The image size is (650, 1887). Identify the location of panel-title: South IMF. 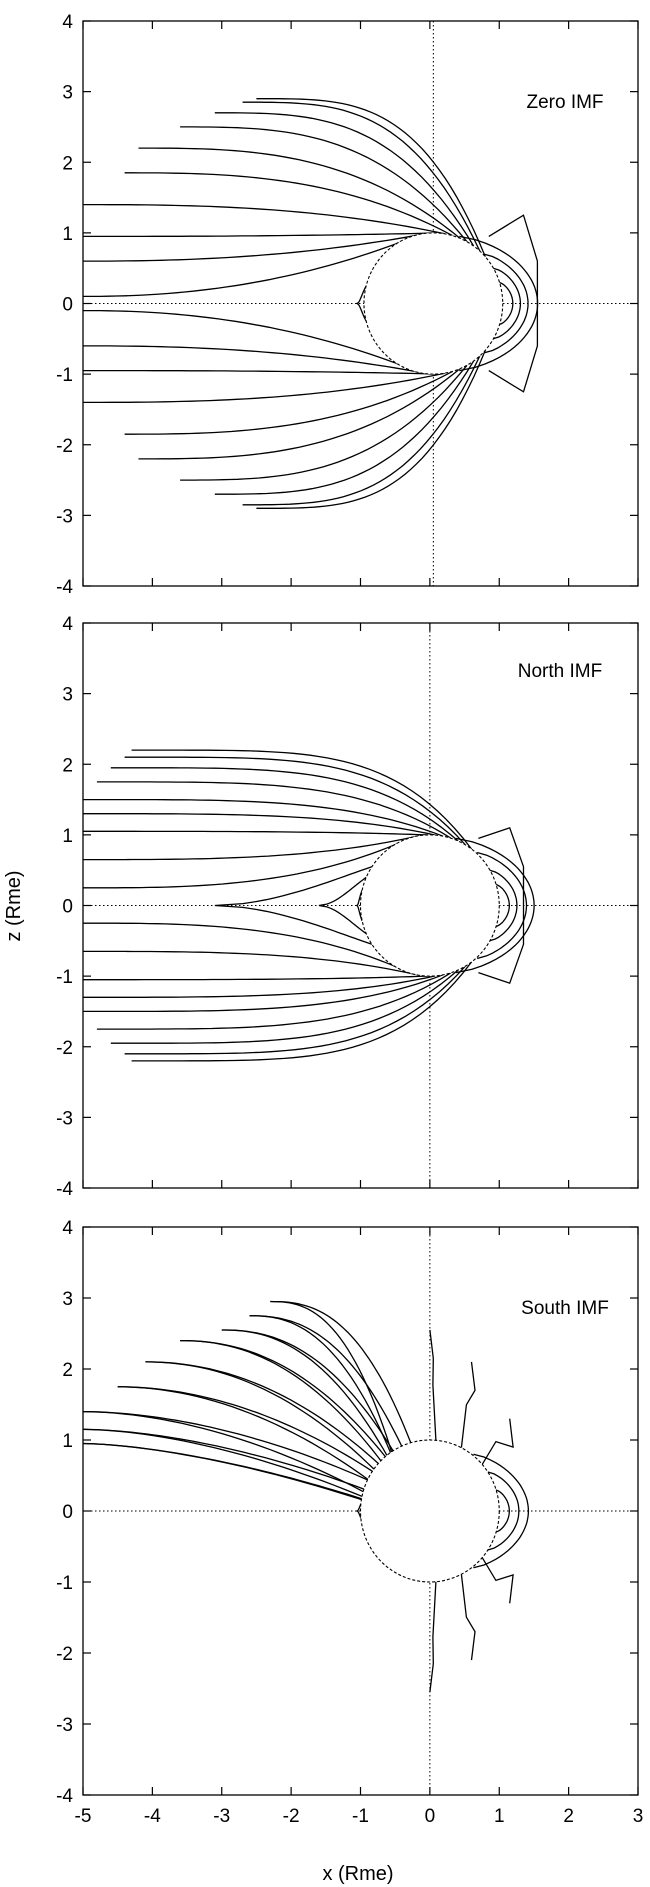
(565, 1308).